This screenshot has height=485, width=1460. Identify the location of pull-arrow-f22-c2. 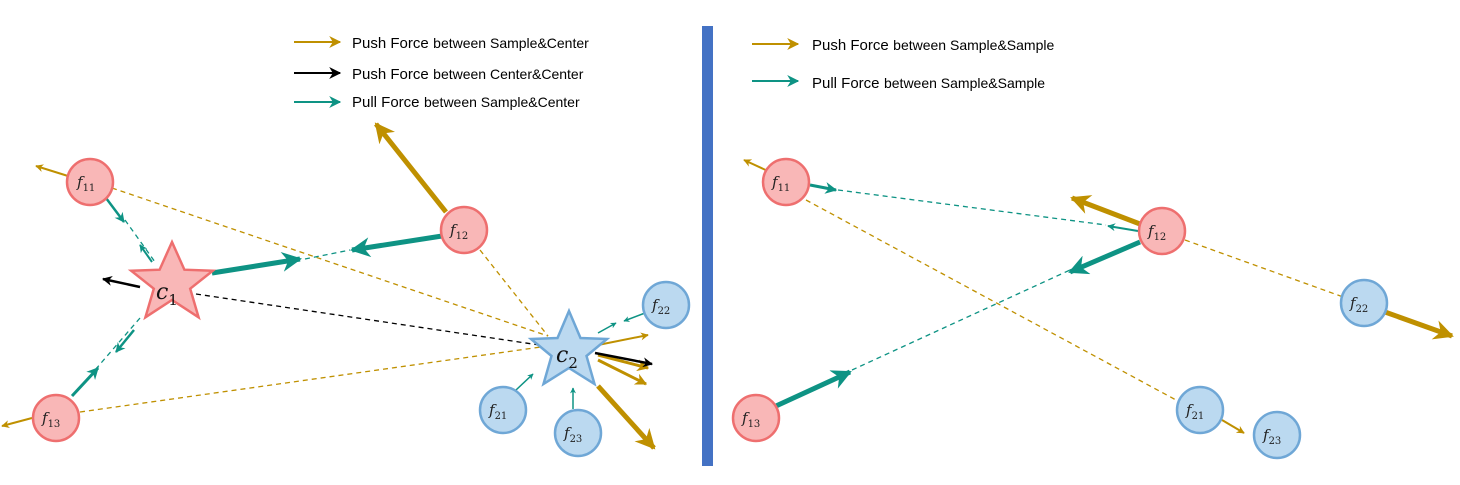
(634, 317).